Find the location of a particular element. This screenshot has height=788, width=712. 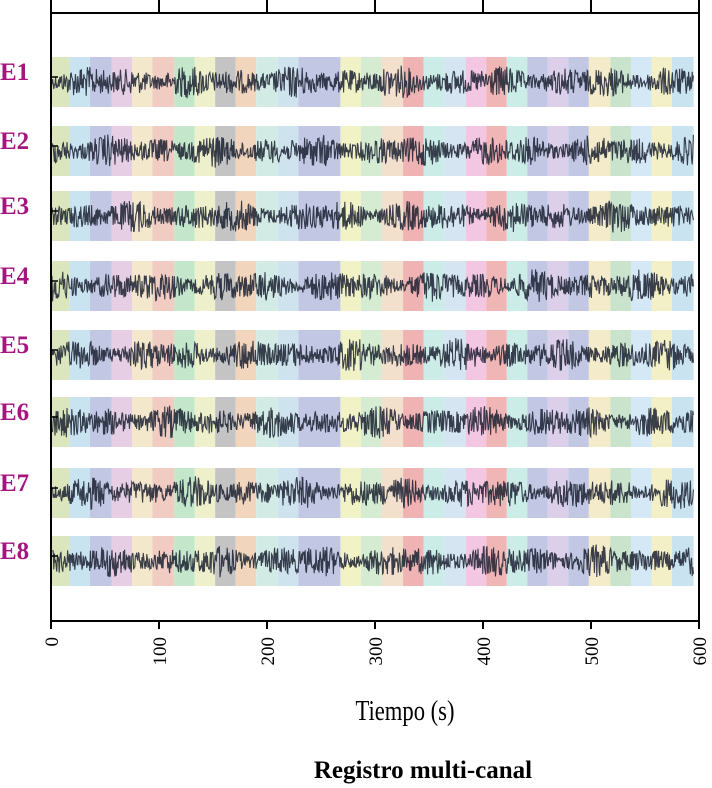

channel-label-e8: E8 is located at coordinates (14, 551).